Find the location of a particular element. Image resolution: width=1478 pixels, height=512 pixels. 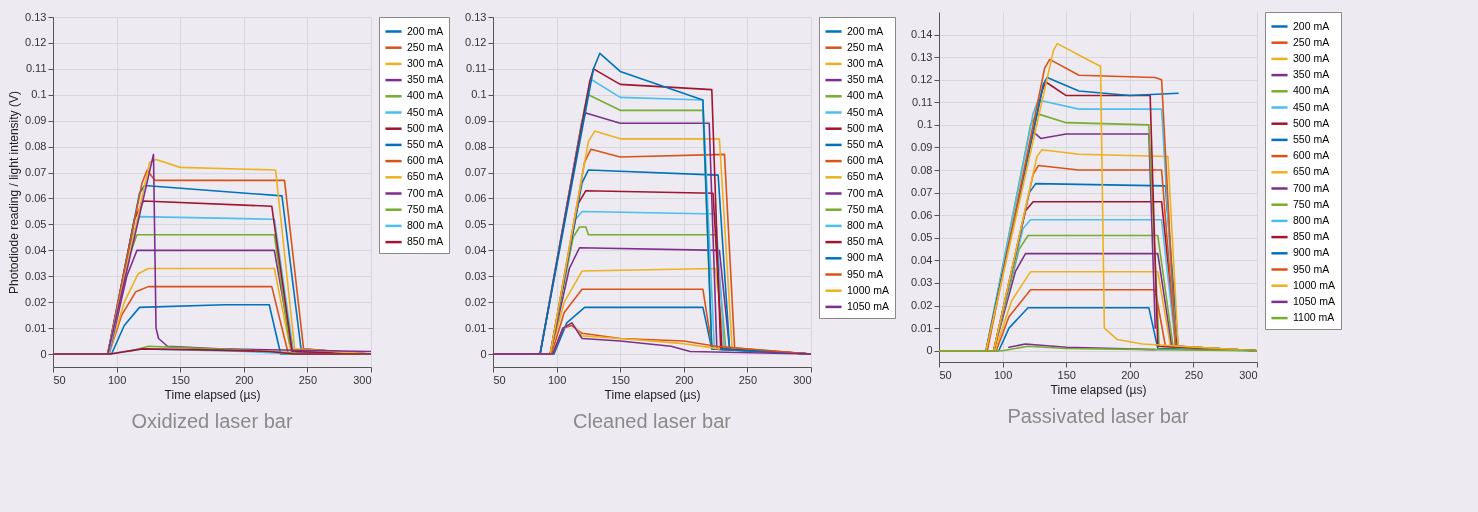

legend-label: 1100 mA is located at coordinates (1314, 317).